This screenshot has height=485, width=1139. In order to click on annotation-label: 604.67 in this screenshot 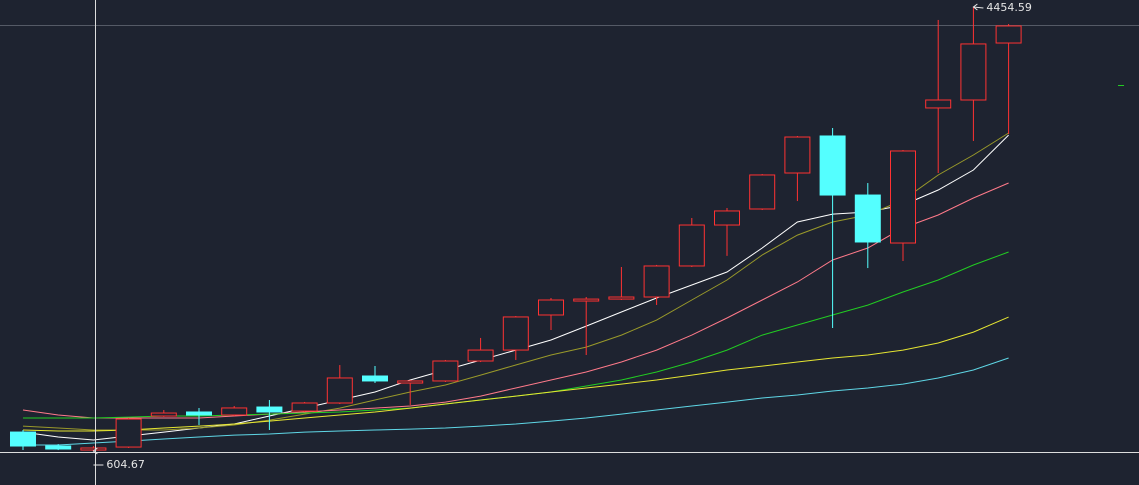, I will do `click(125, 464)`.